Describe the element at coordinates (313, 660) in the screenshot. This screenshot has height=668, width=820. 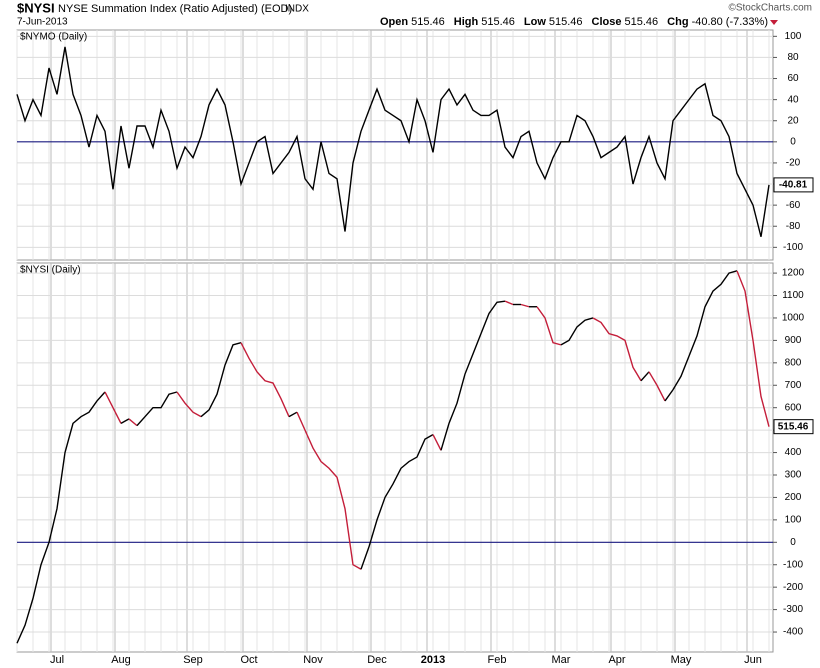
I see `x-tick-label: Nov` at that location.